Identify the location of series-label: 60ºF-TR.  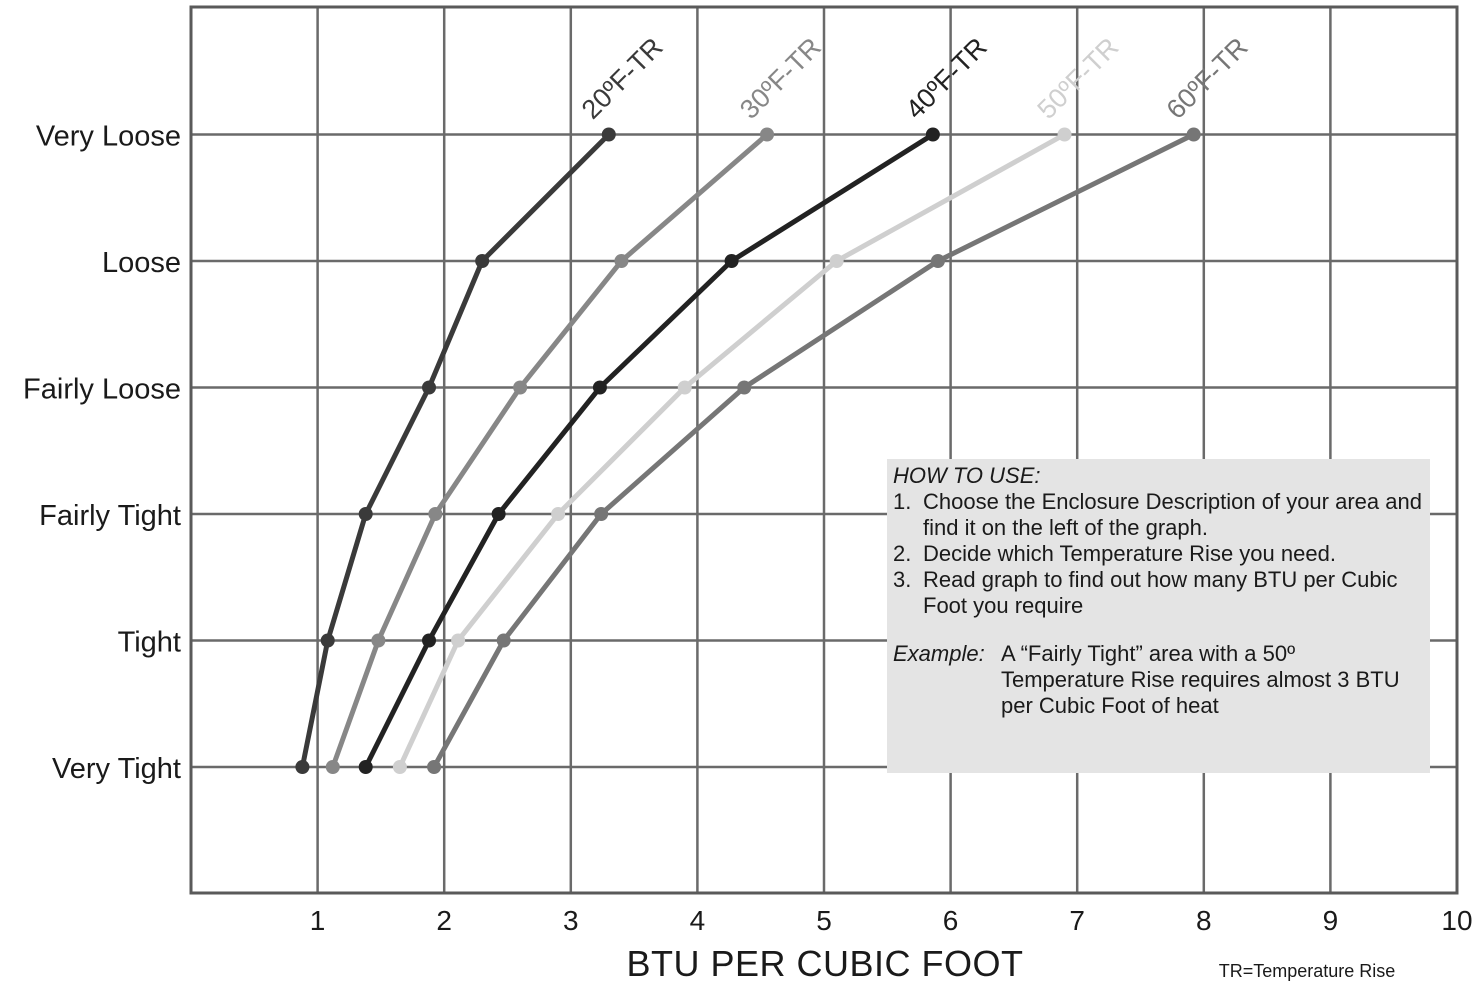
(1207, 78).